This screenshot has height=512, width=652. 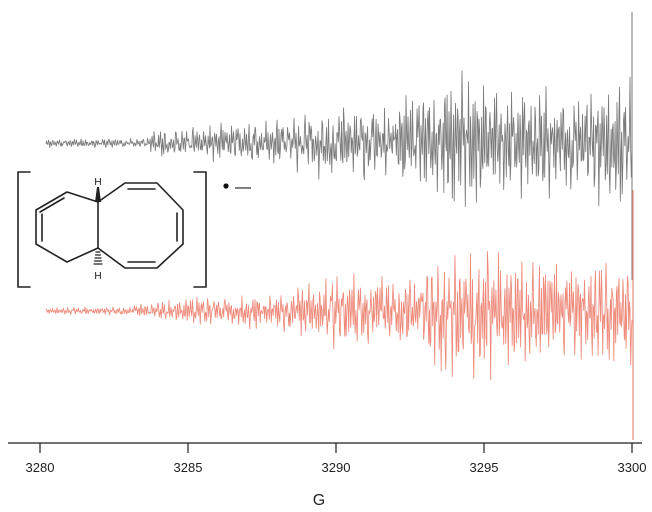 I want to click on x-tick-label: 3285, so click(x=188, y=467).